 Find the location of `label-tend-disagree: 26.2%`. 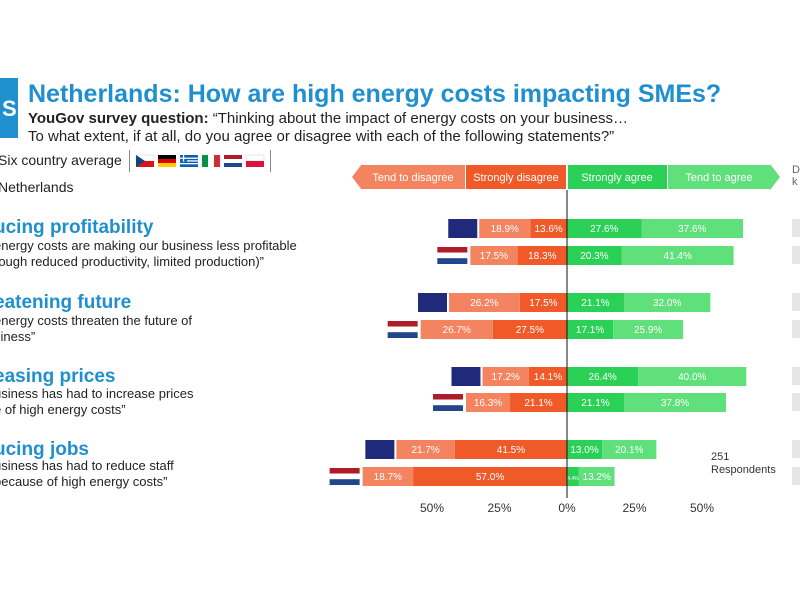

label-tend-disagree: 26.2% is located at coordinates (484, 303).